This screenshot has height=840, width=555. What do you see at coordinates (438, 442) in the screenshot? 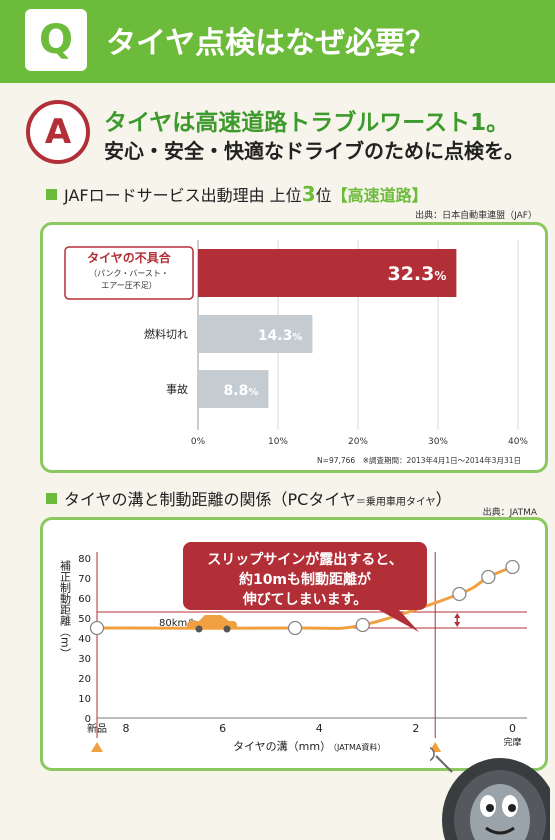
I see `x-tick-label: 30%` at bounding box center [438, 442].